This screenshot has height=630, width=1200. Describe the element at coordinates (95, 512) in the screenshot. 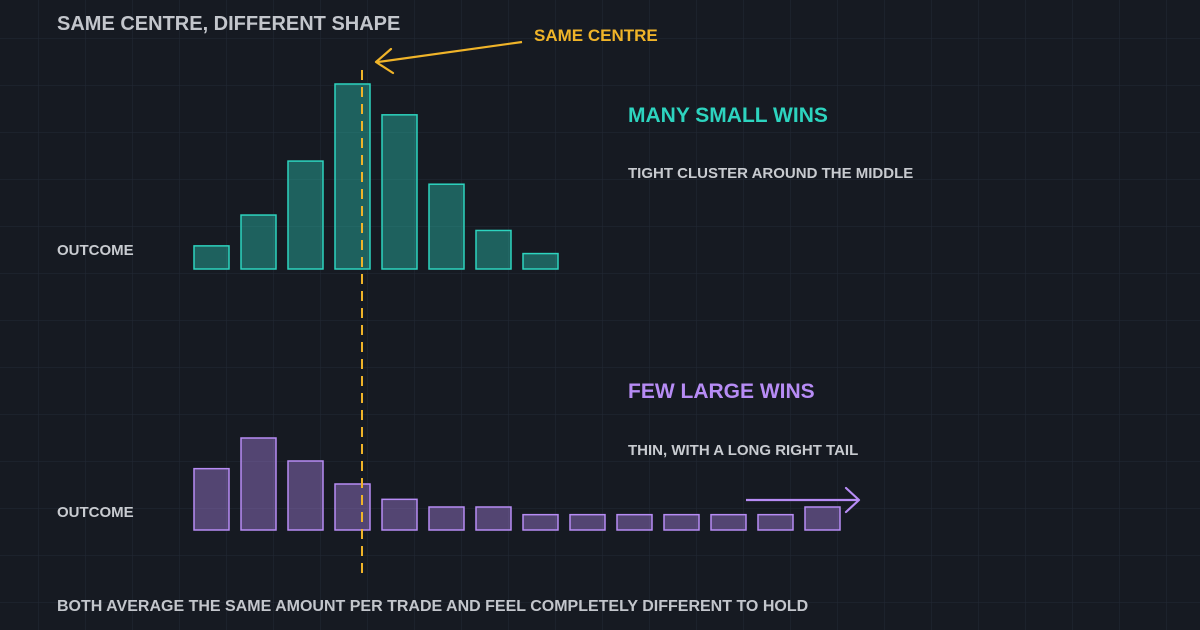

I see `bottom-axis-label: OUTCOME` at that location.